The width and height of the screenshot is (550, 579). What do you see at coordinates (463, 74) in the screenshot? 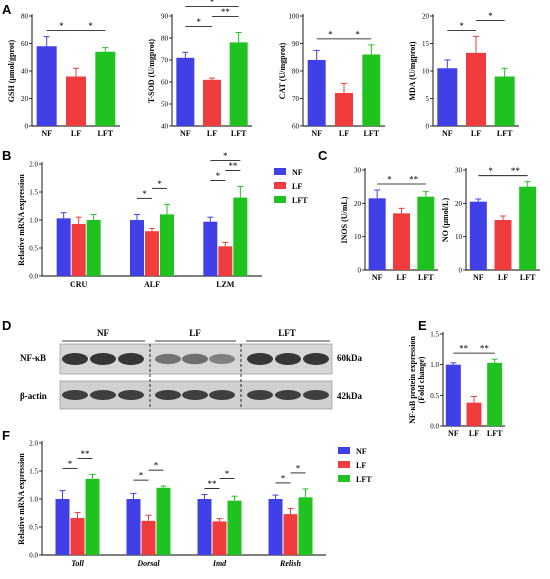
I see `chart-mda: 0 5 10 15 20 MDA (U/mgprot) NF LF LFT * *` at bounding box center [463, 74].